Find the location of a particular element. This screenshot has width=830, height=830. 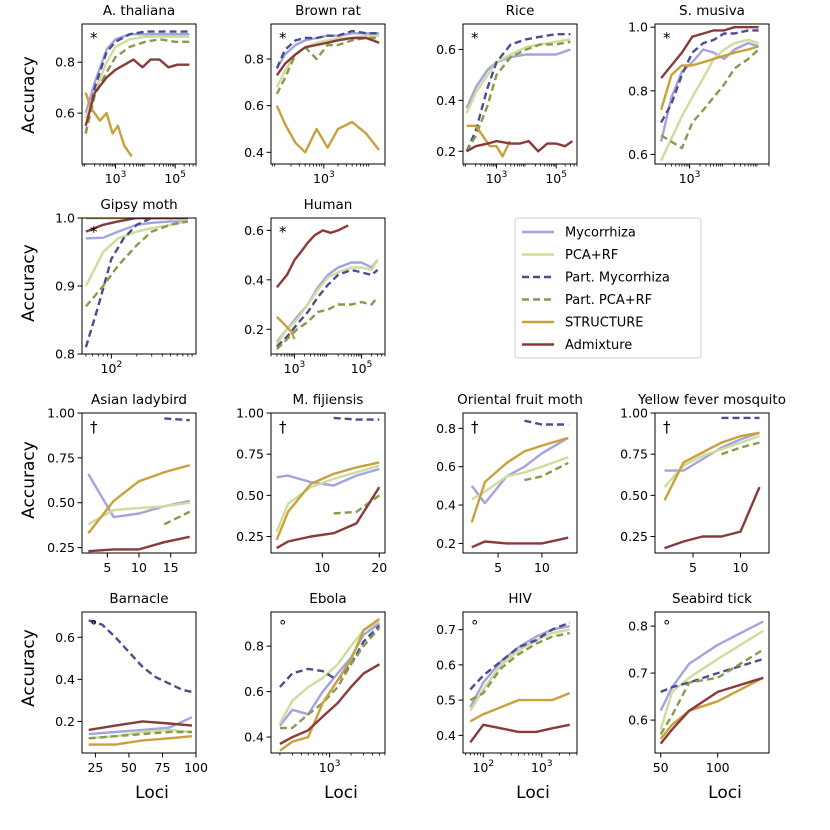

subplot-oriental-fruit-moth: Oriental fruit moth † 5 10 0.2 0.4 0.6 0.8 is located at coordinates (509, 483).